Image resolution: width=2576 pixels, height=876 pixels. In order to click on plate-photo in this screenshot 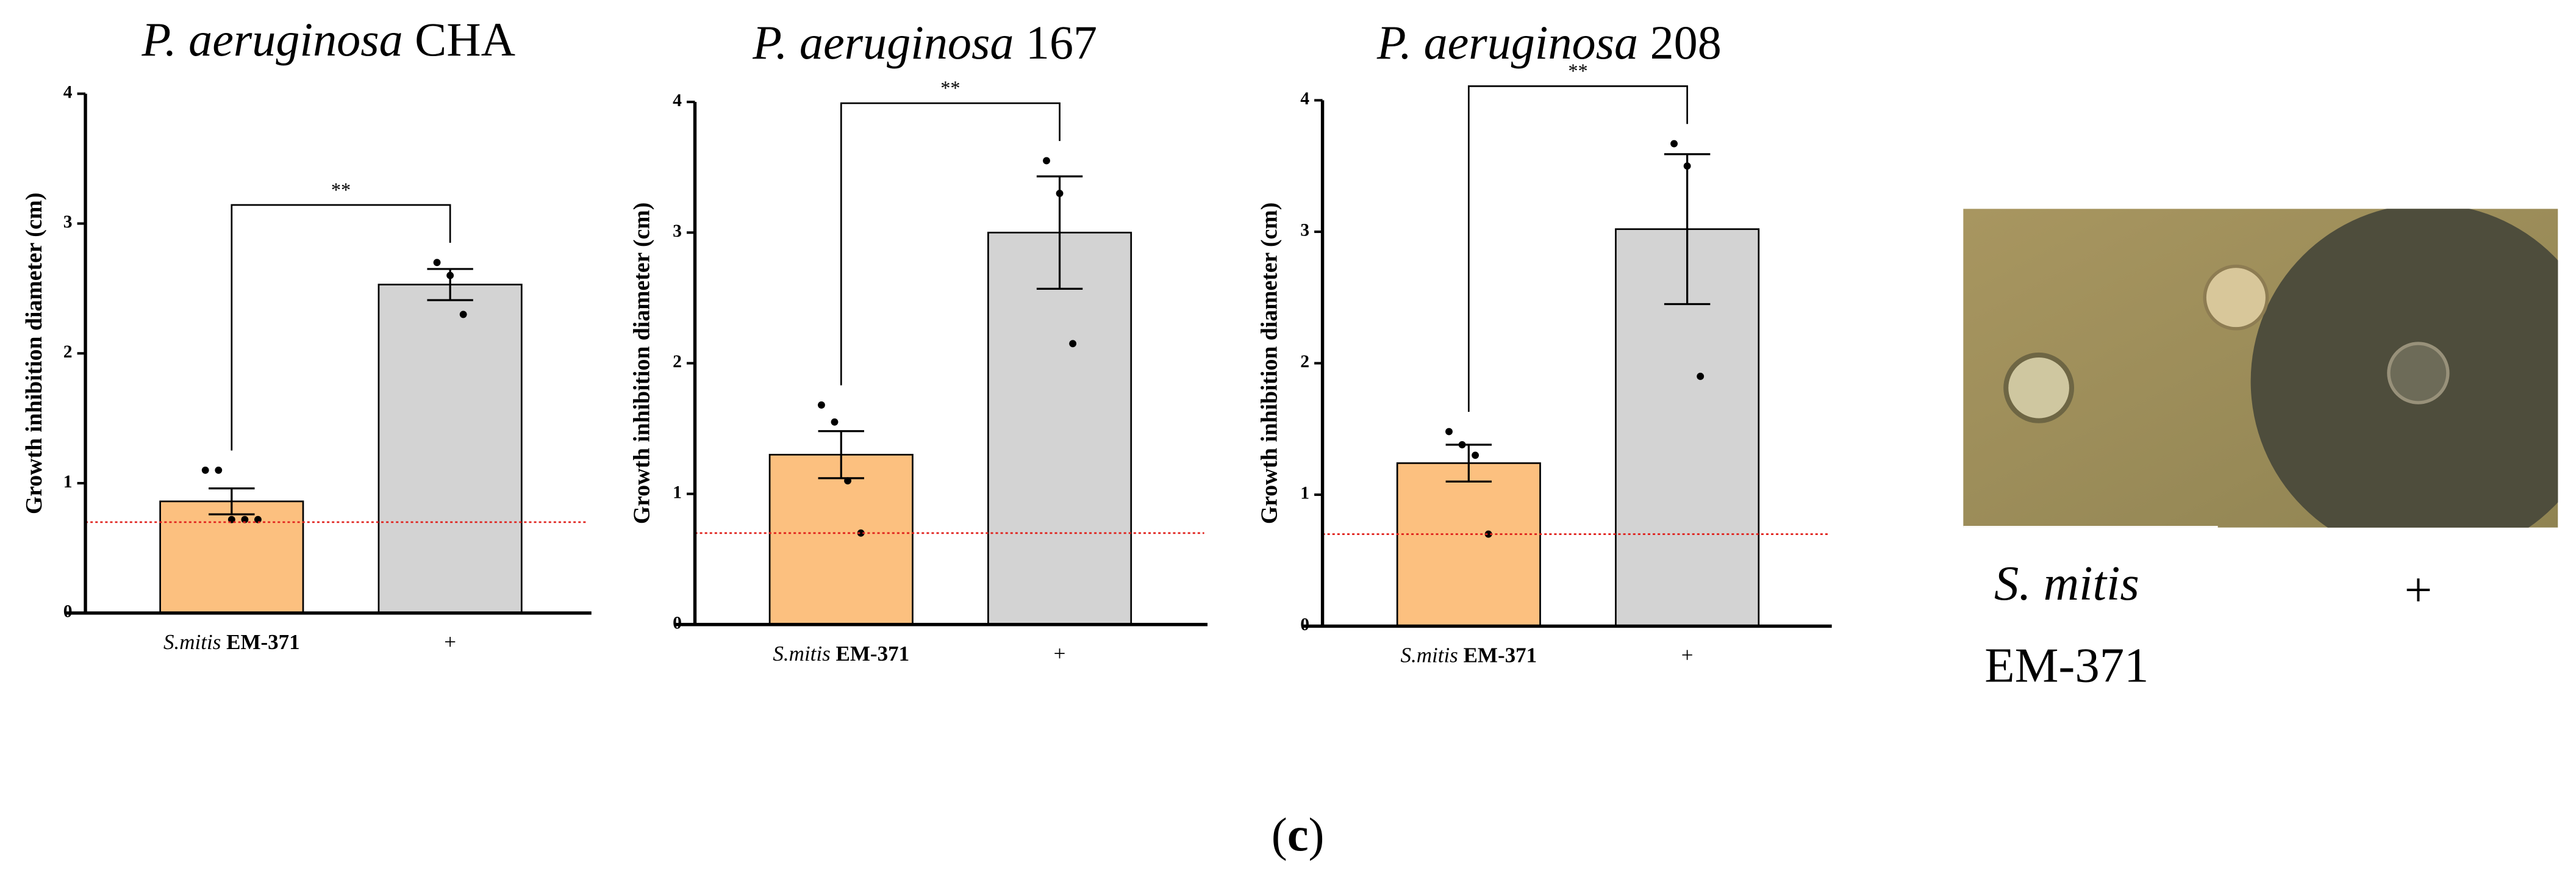, I will do `click(2260, 368)`.